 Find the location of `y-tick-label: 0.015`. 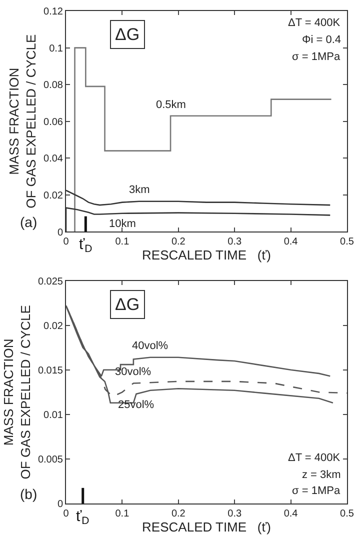

y-tick-label: 0.015 is located at coordinates (51, 370).